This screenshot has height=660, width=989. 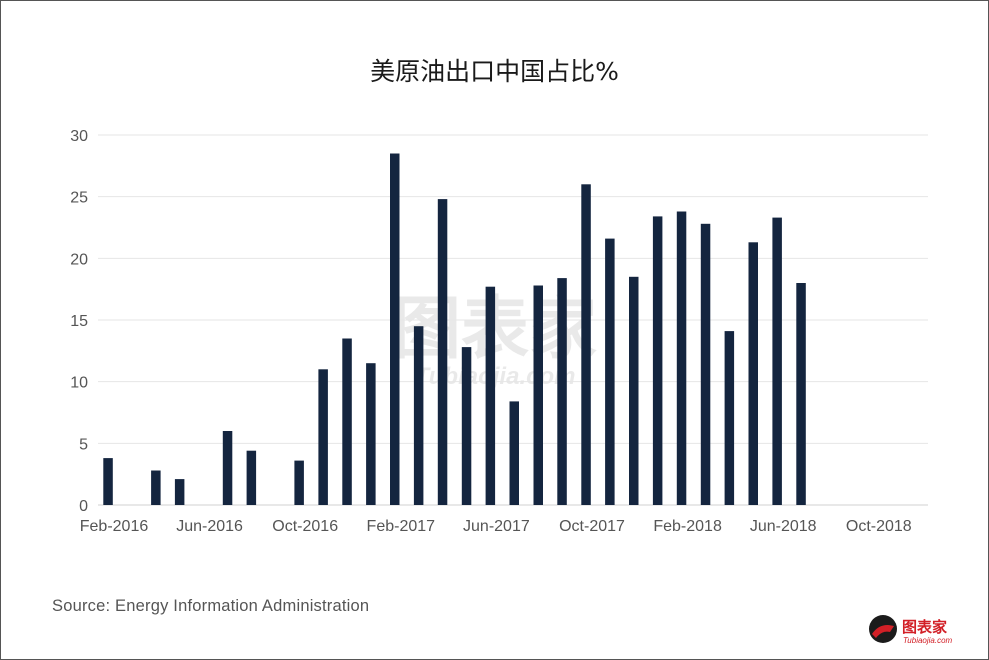 I want to click on logo-subtext: Tubiaojia.com, so click(x=928, y=640).